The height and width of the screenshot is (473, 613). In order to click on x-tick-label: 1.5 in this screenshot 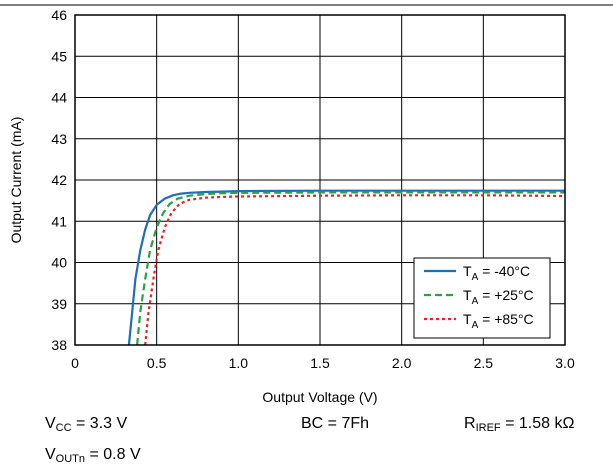, I will do `click(320, 363)`.